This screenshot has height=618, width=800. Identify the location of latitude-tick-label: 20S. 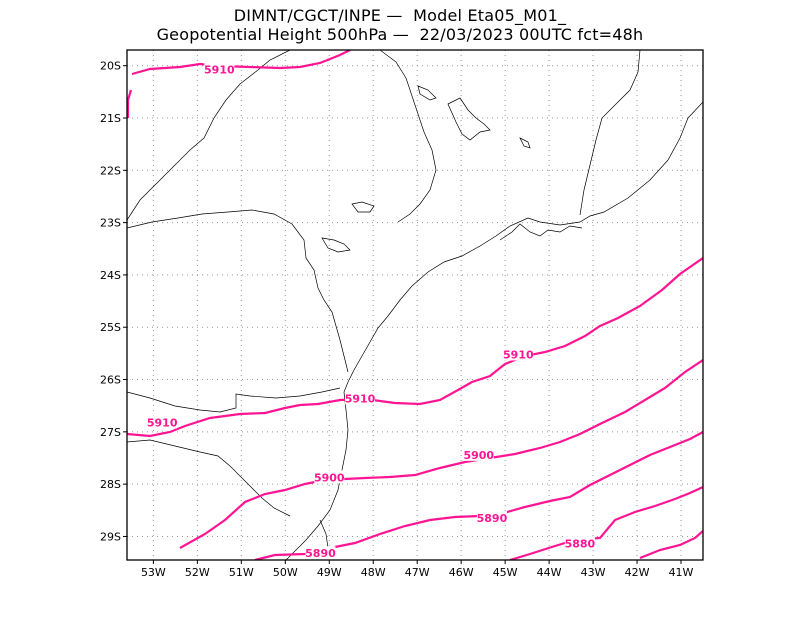
(110, 66).